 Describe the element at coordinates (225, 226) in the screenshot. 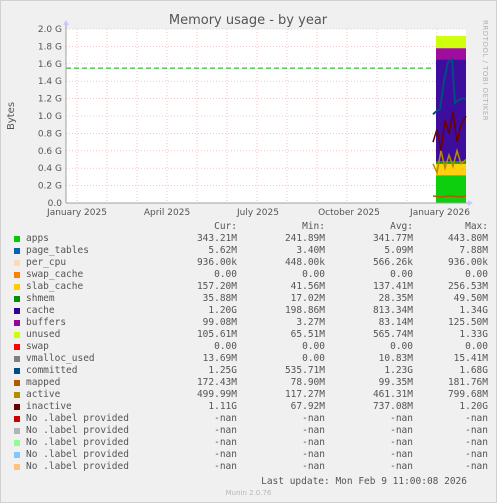

I see `col-cur: Cur:` at that location.